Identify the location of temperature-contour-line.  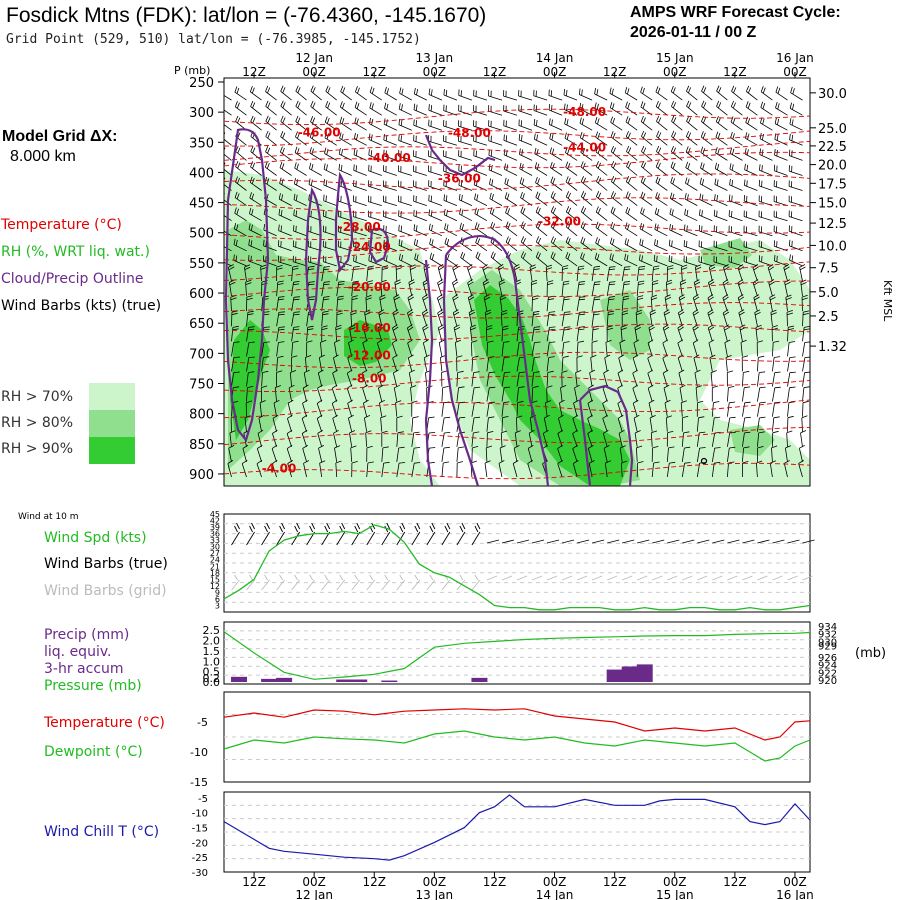
(517, 471).